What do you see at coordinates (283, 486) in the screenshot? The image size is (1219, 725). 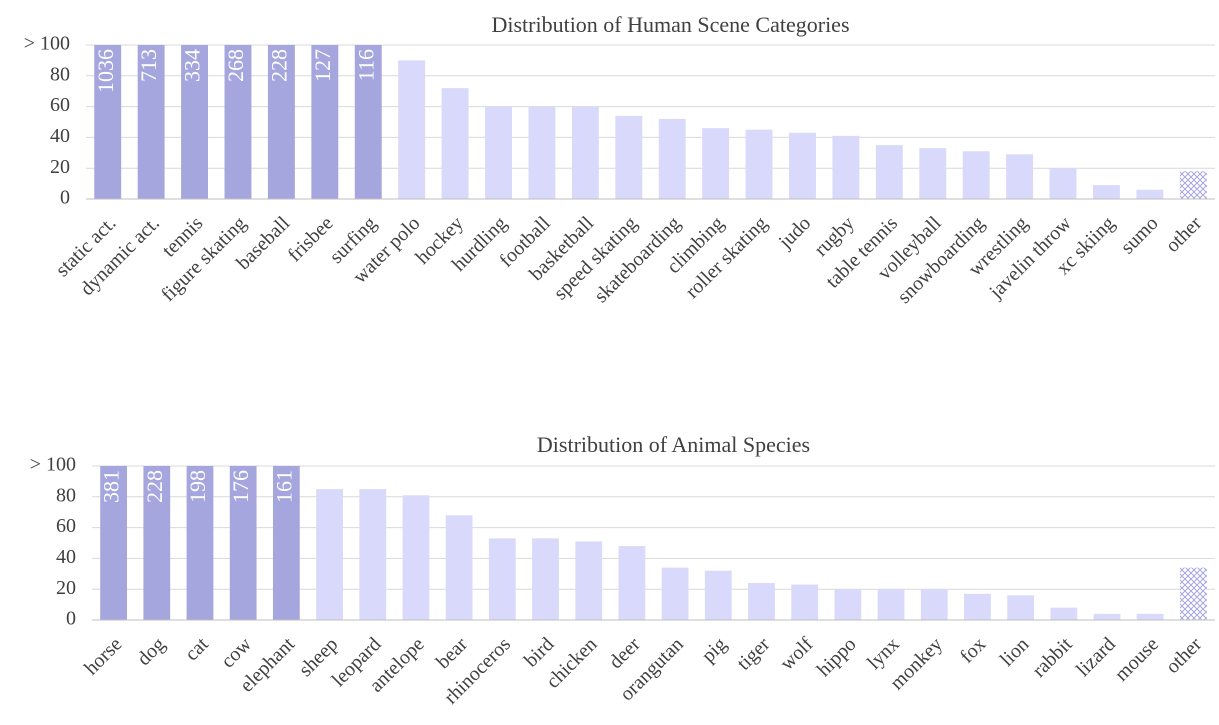 I see `value-label: 161` at bounding box center [283, 486].